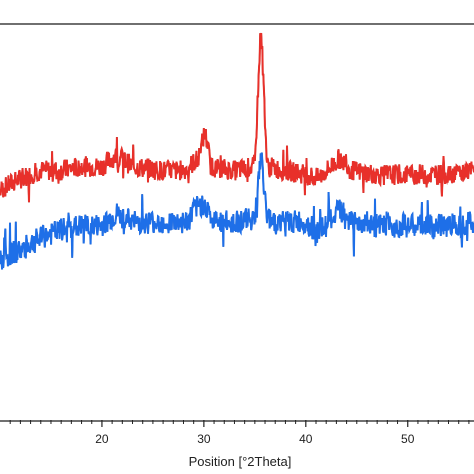  Describe the element at coordinates (306, 439) in the screenshot. I see `x-tick-label: 40` at that location.